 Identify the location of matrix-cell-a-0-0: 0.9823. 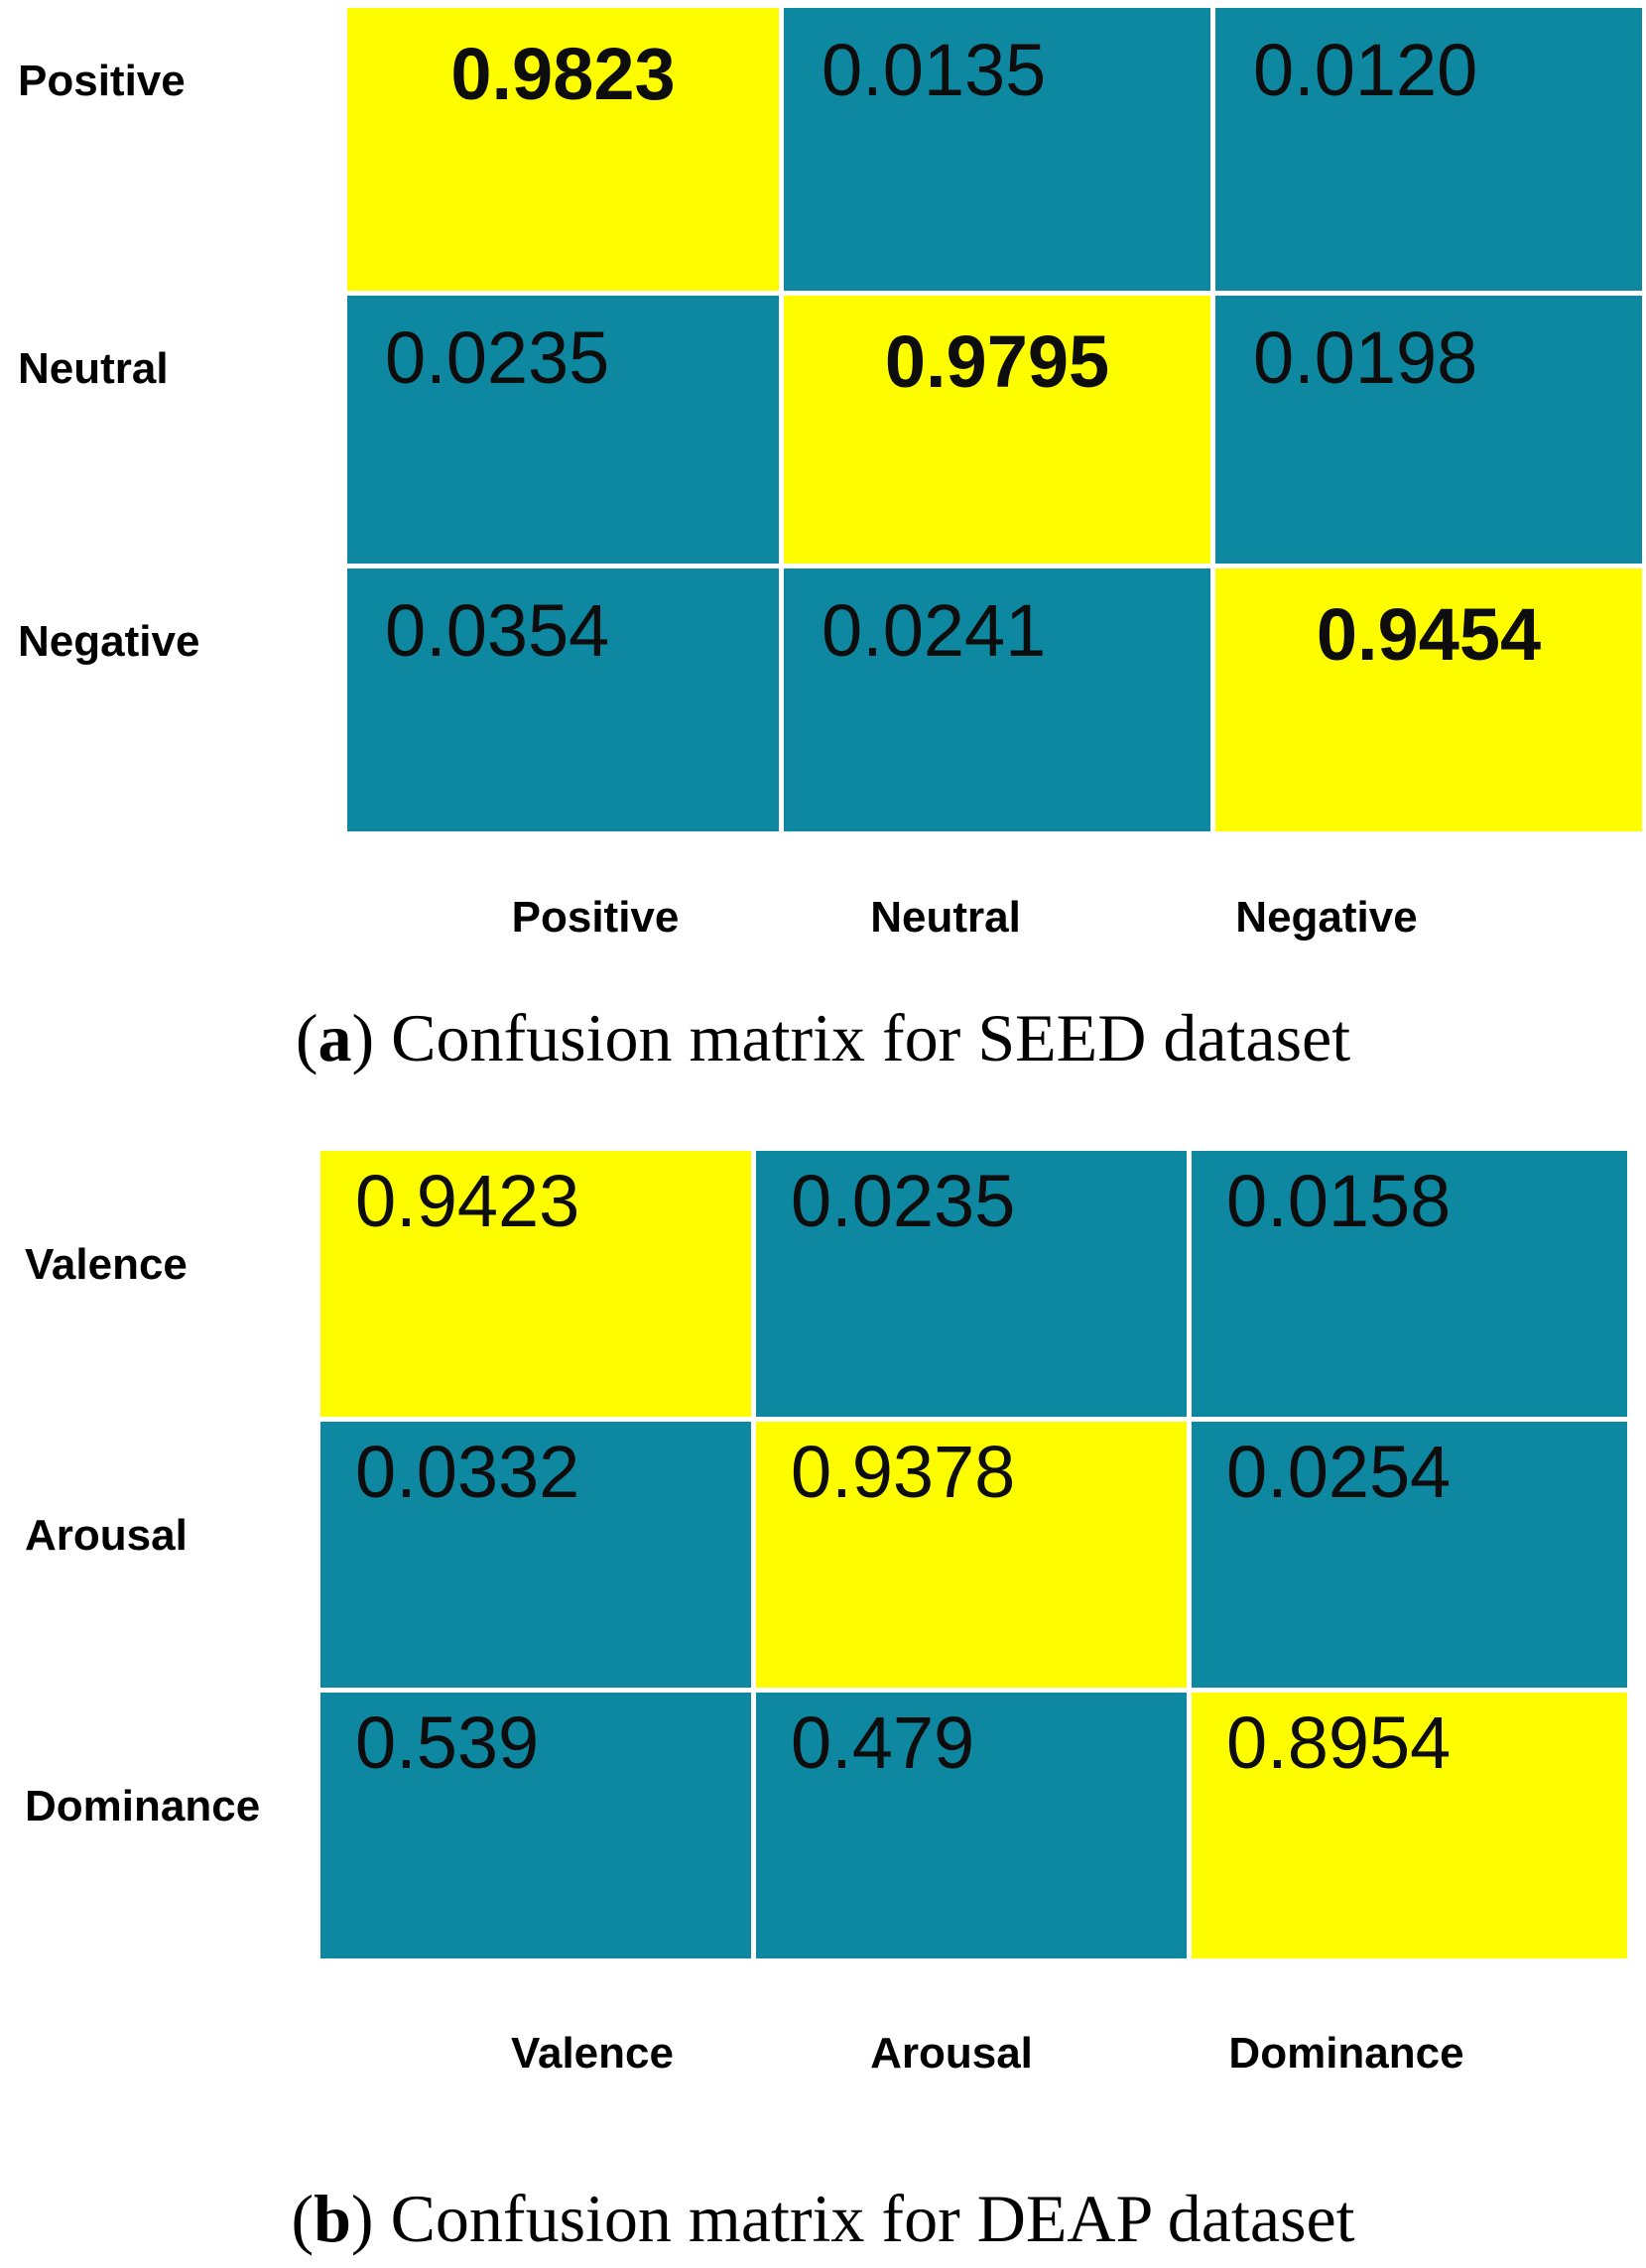
(563, 149).